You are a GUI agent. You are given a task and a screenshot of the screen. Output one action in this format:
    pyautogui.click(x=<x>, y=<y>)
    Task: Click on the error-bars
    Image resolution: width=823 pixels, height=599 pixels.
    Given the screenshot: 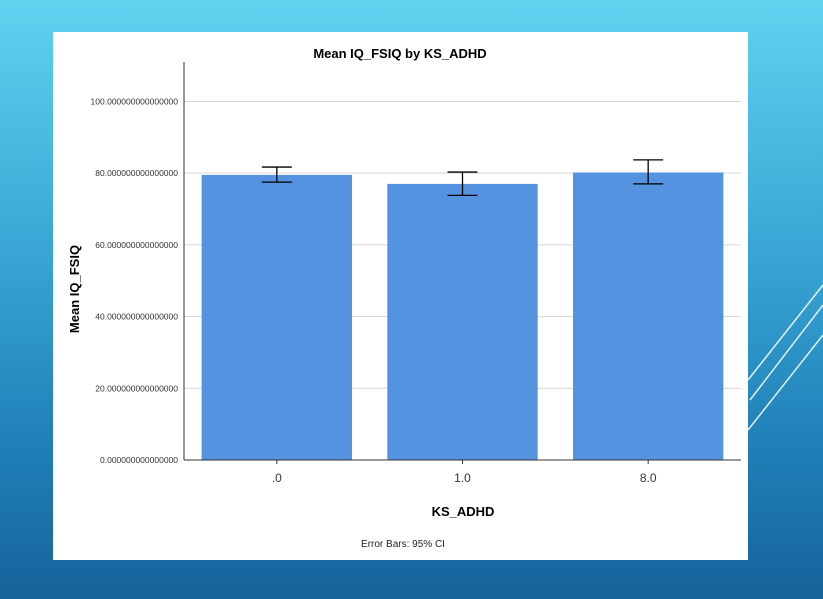 What is the action you would take?
    pyautogui.click(x=462, y=178)
    